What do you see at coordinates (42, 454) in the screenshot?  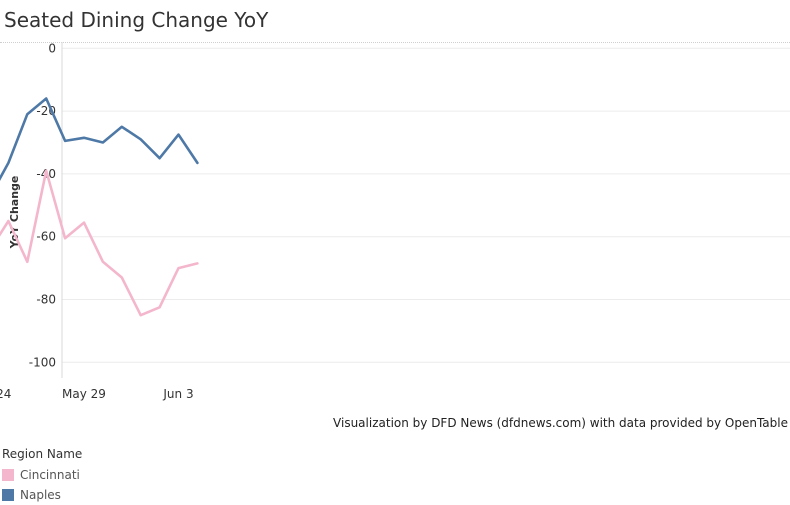 I see `legend-title: Region Name` at bounding box center [42, 454].